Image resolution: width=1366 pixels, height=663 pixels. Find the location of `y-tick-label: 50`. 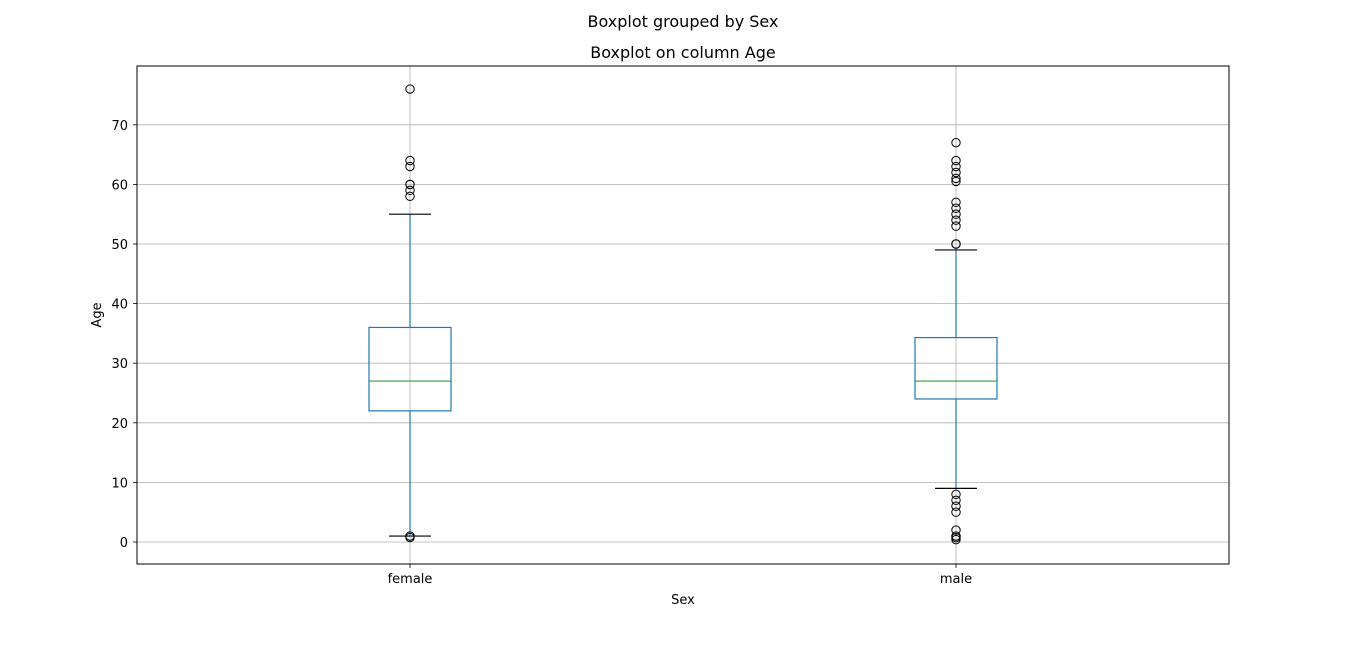

y-tick-label: 50 is located at coordinates (119, 245).